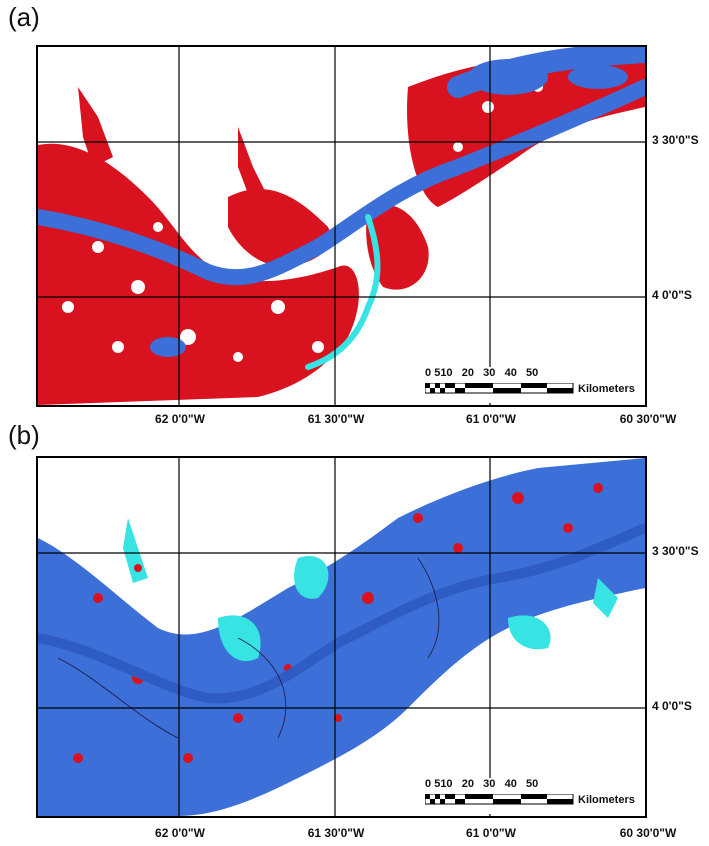  Describe the element at coordinates (672, 706) in the screenshot. I see `panel-b-lat-label-2: 4 0'0"S` at that location.